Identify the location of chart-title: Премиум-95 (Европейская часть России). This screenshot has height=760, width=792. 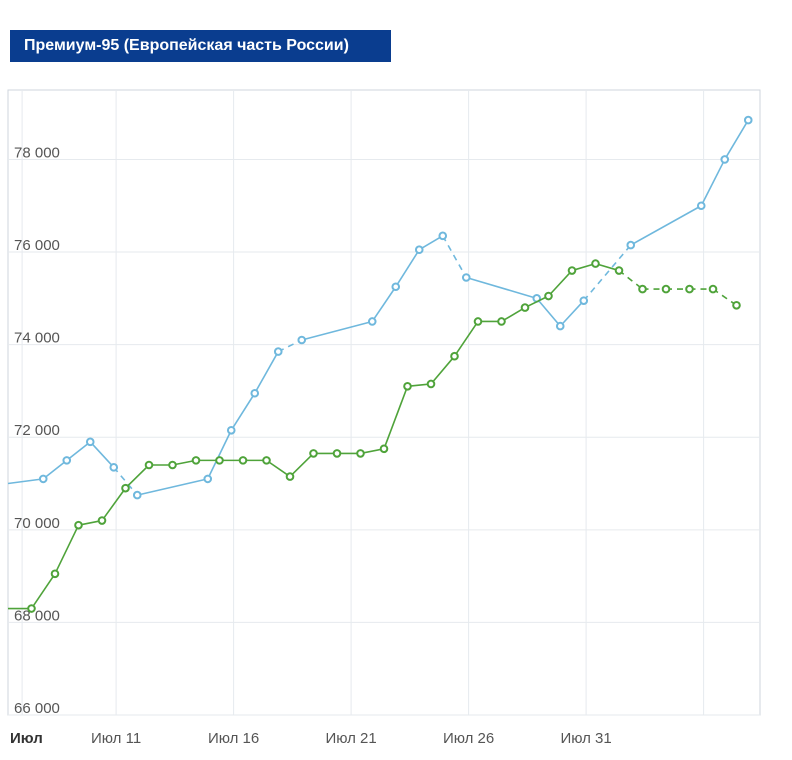
(200, 46).